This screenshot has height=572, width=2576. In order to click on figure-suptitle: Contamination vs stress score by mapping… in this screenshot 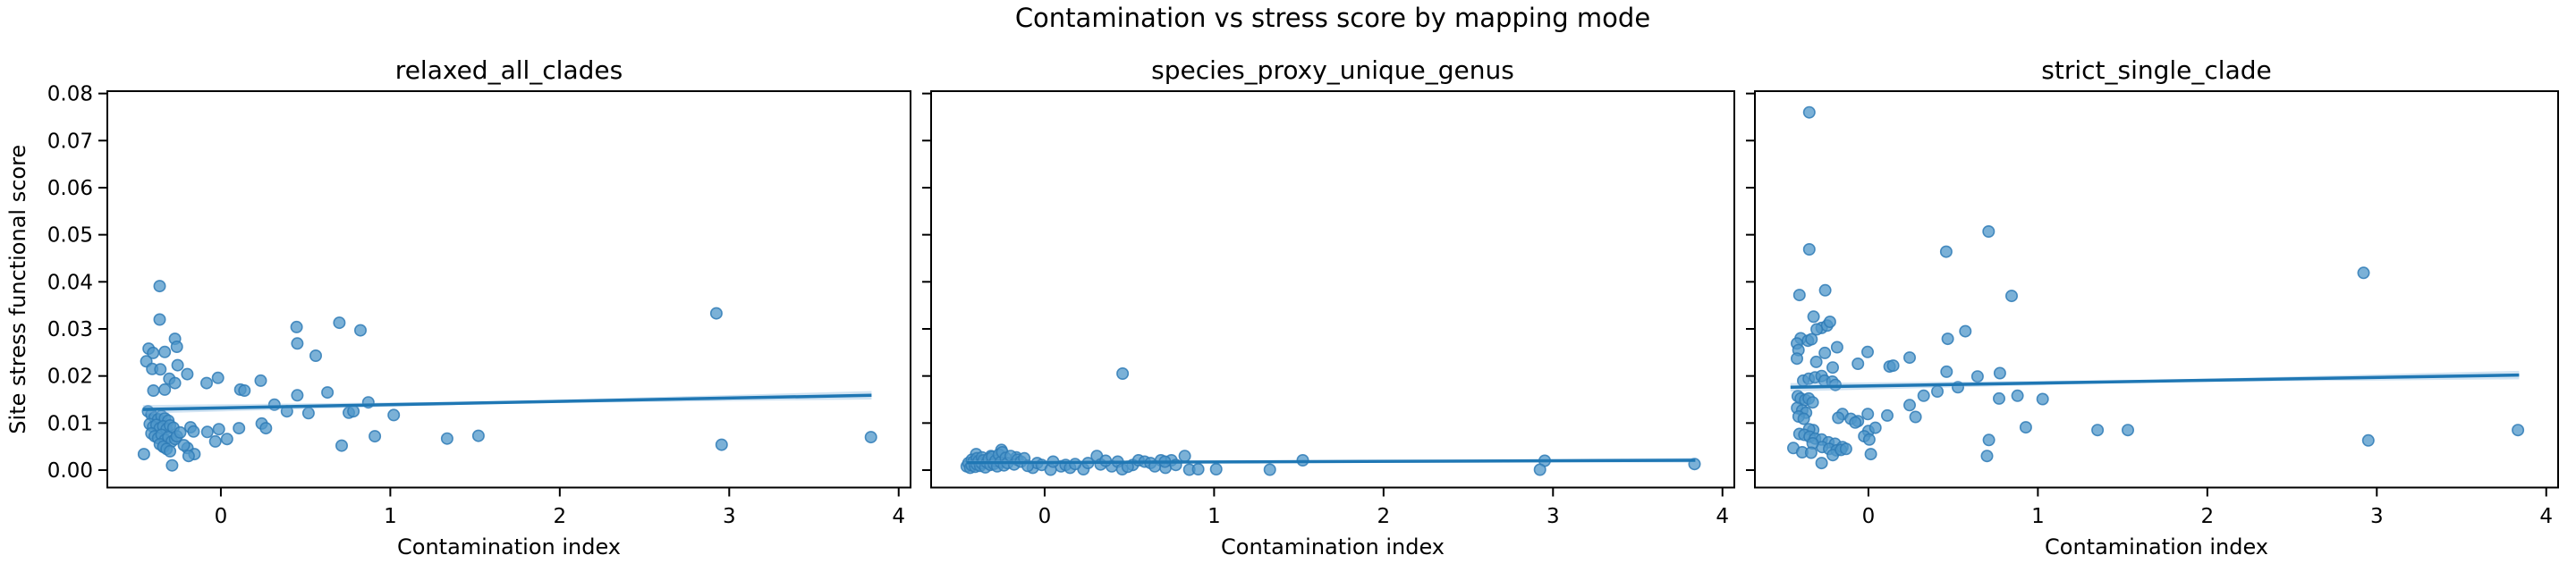, I will do `click(1332, 18)`.